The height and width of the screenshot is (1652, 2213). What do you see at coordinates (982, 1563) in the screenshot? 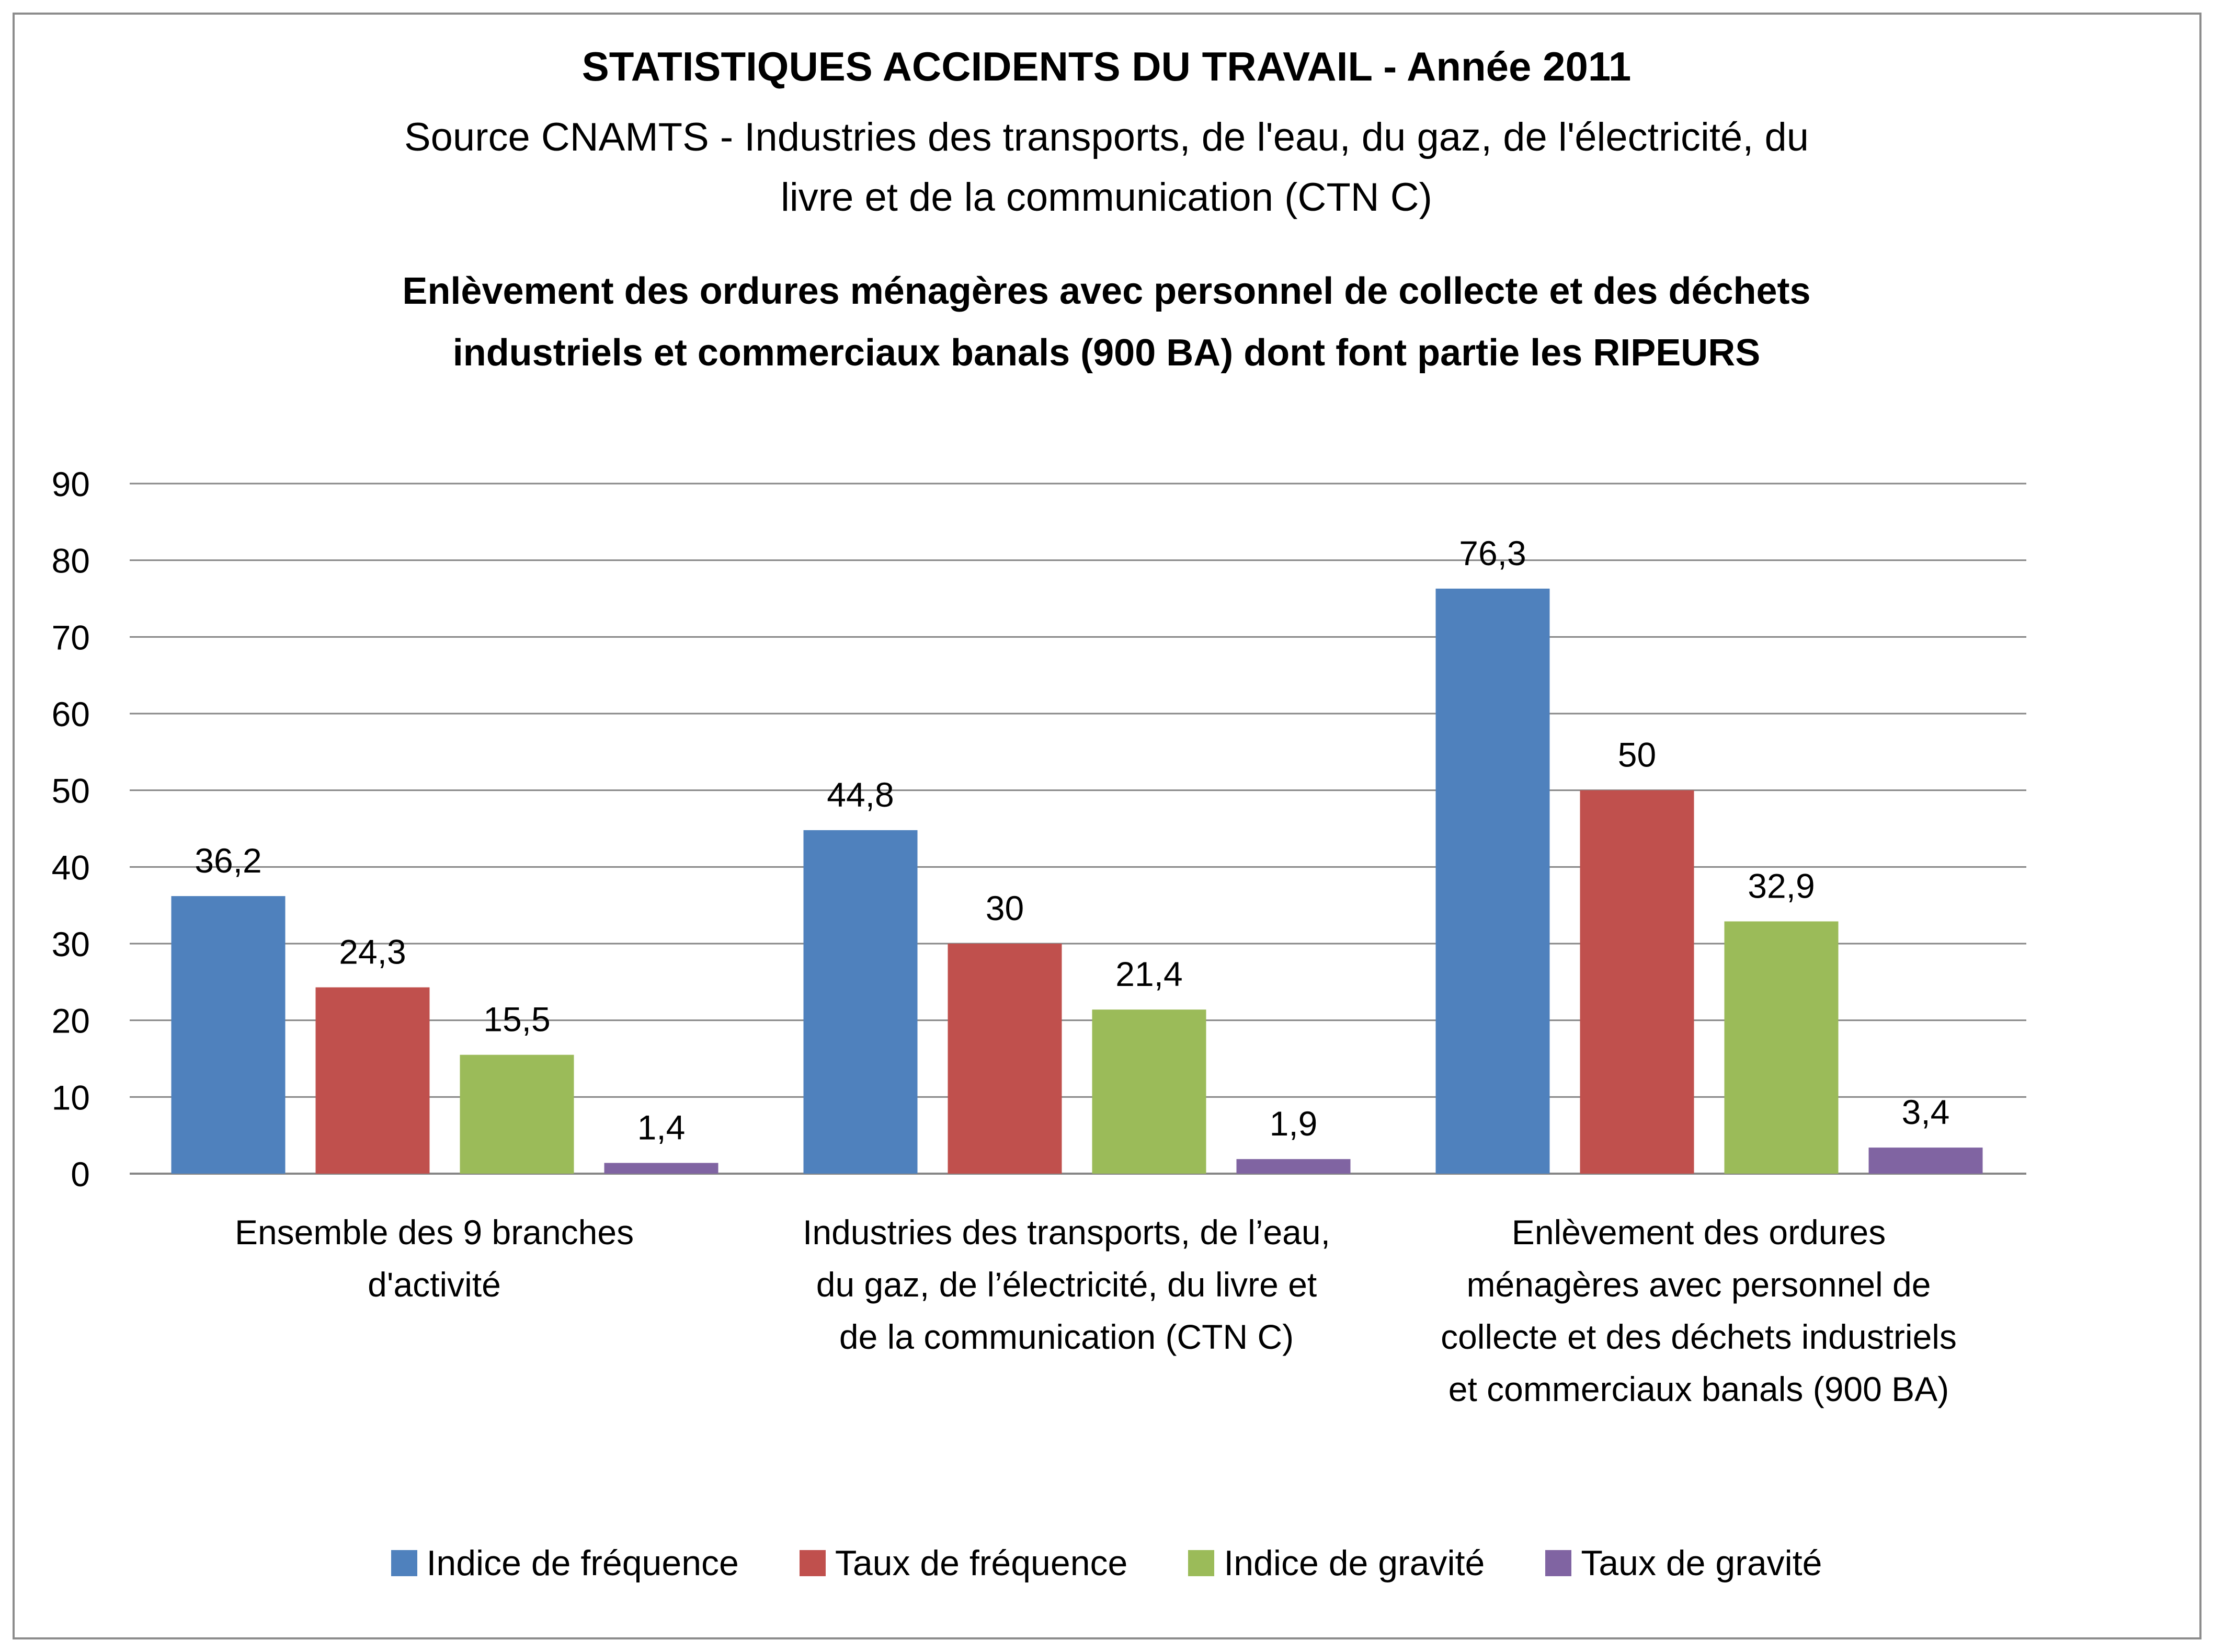
I see `legend-label: Taux de fréquence` at bounding box center [982, 1563].